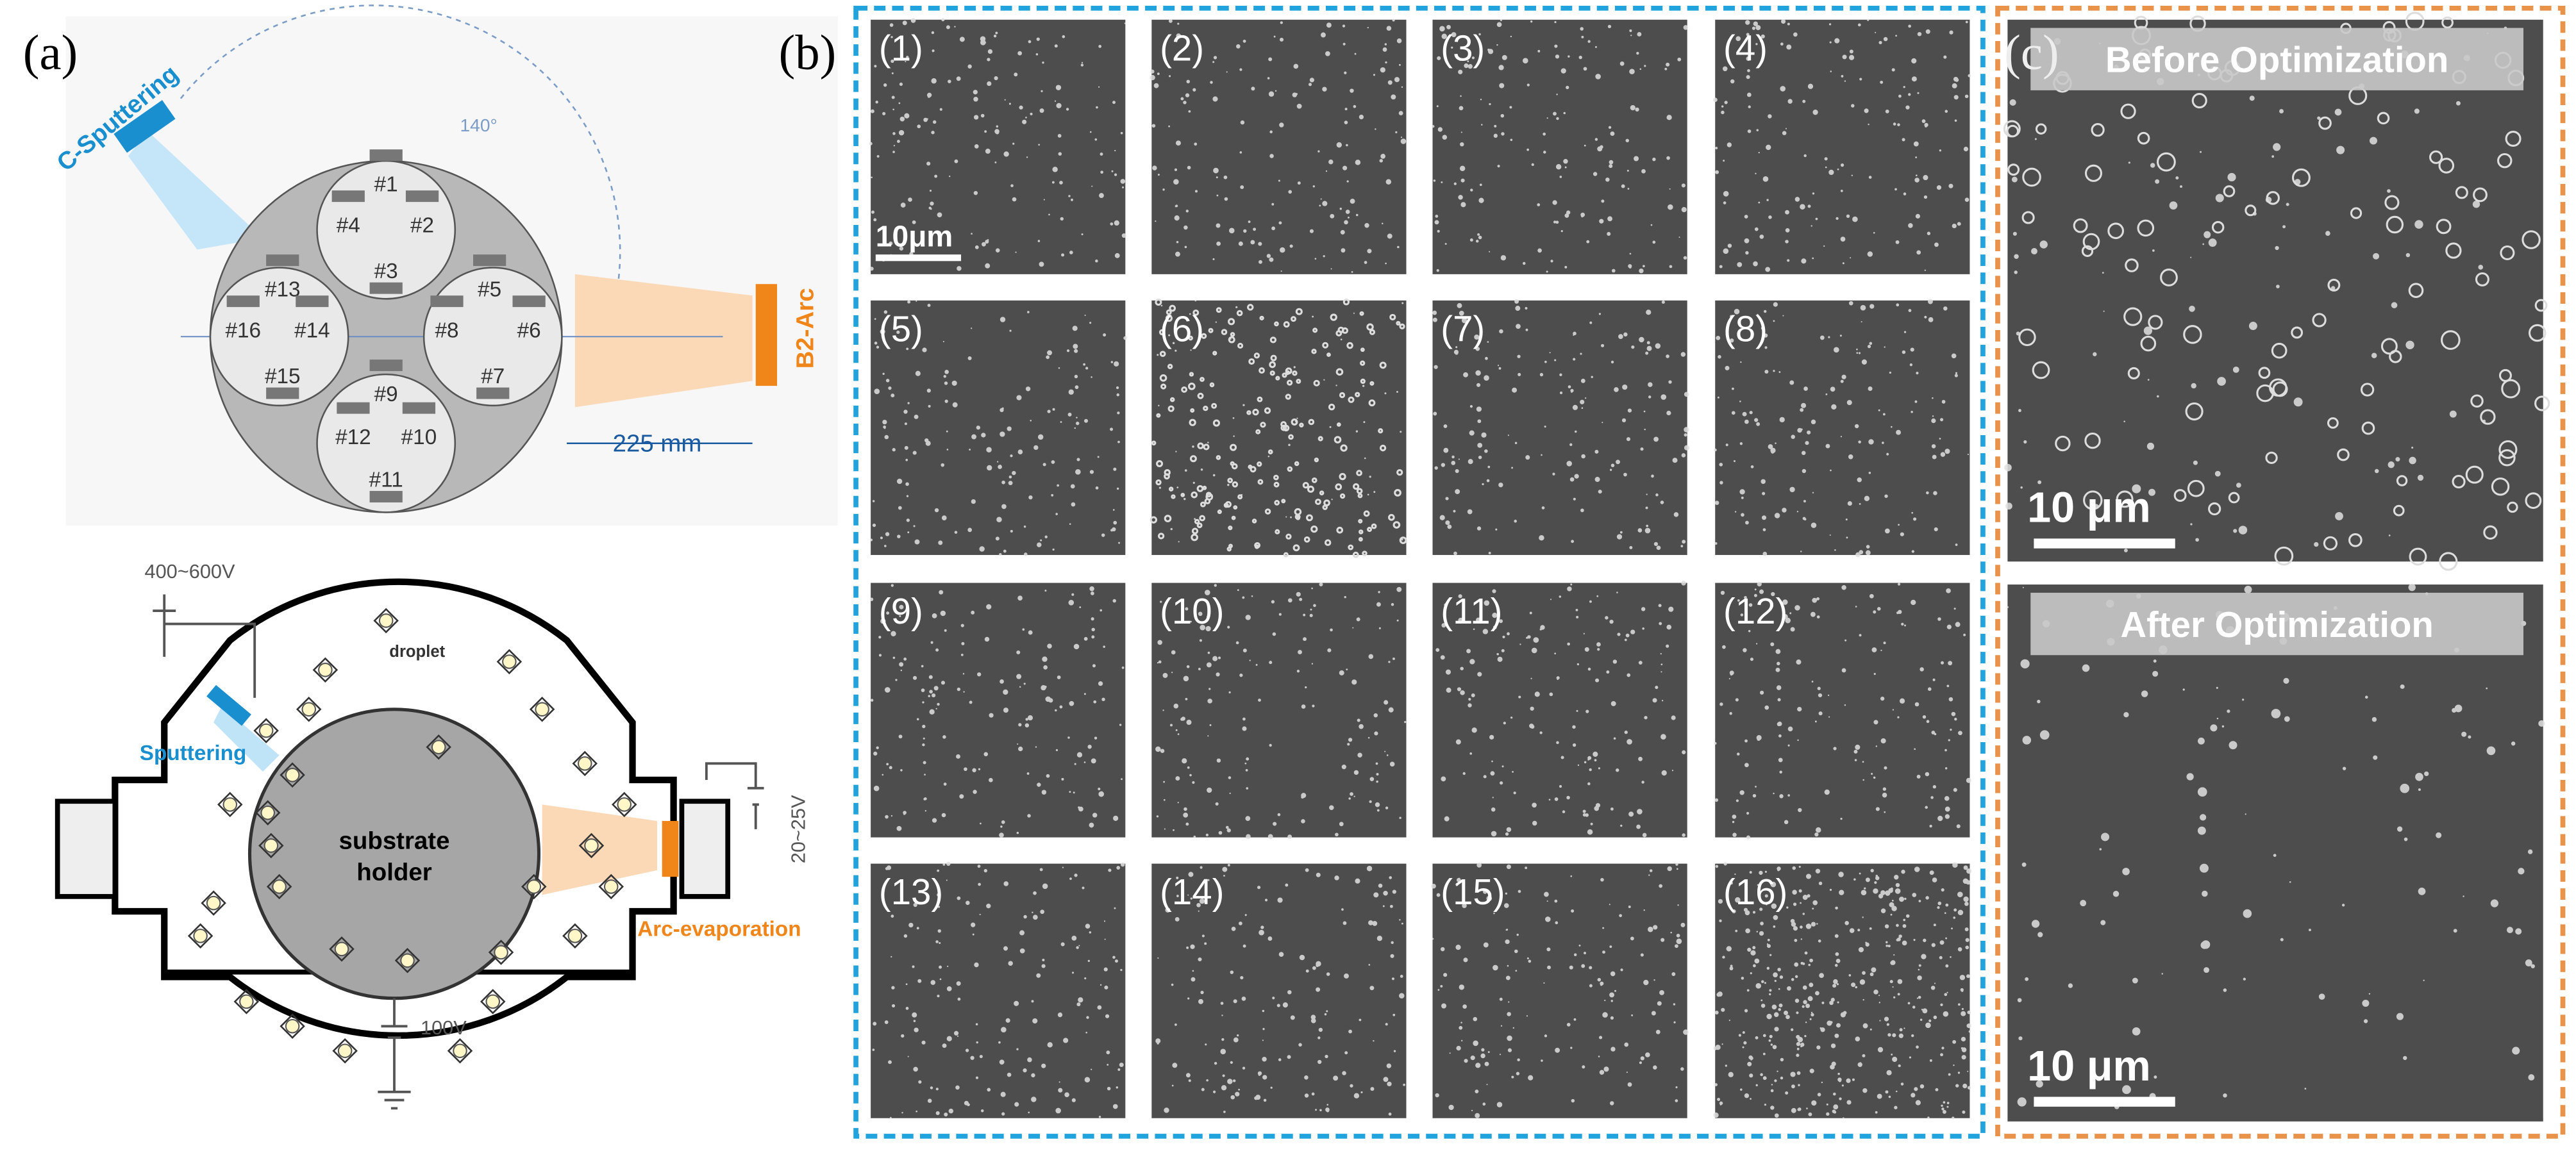 This screenshot has width=2576, height=1151. Describe the element at coordinates (422, 225) in the screenshot. I see `position-label: #2` at that location.